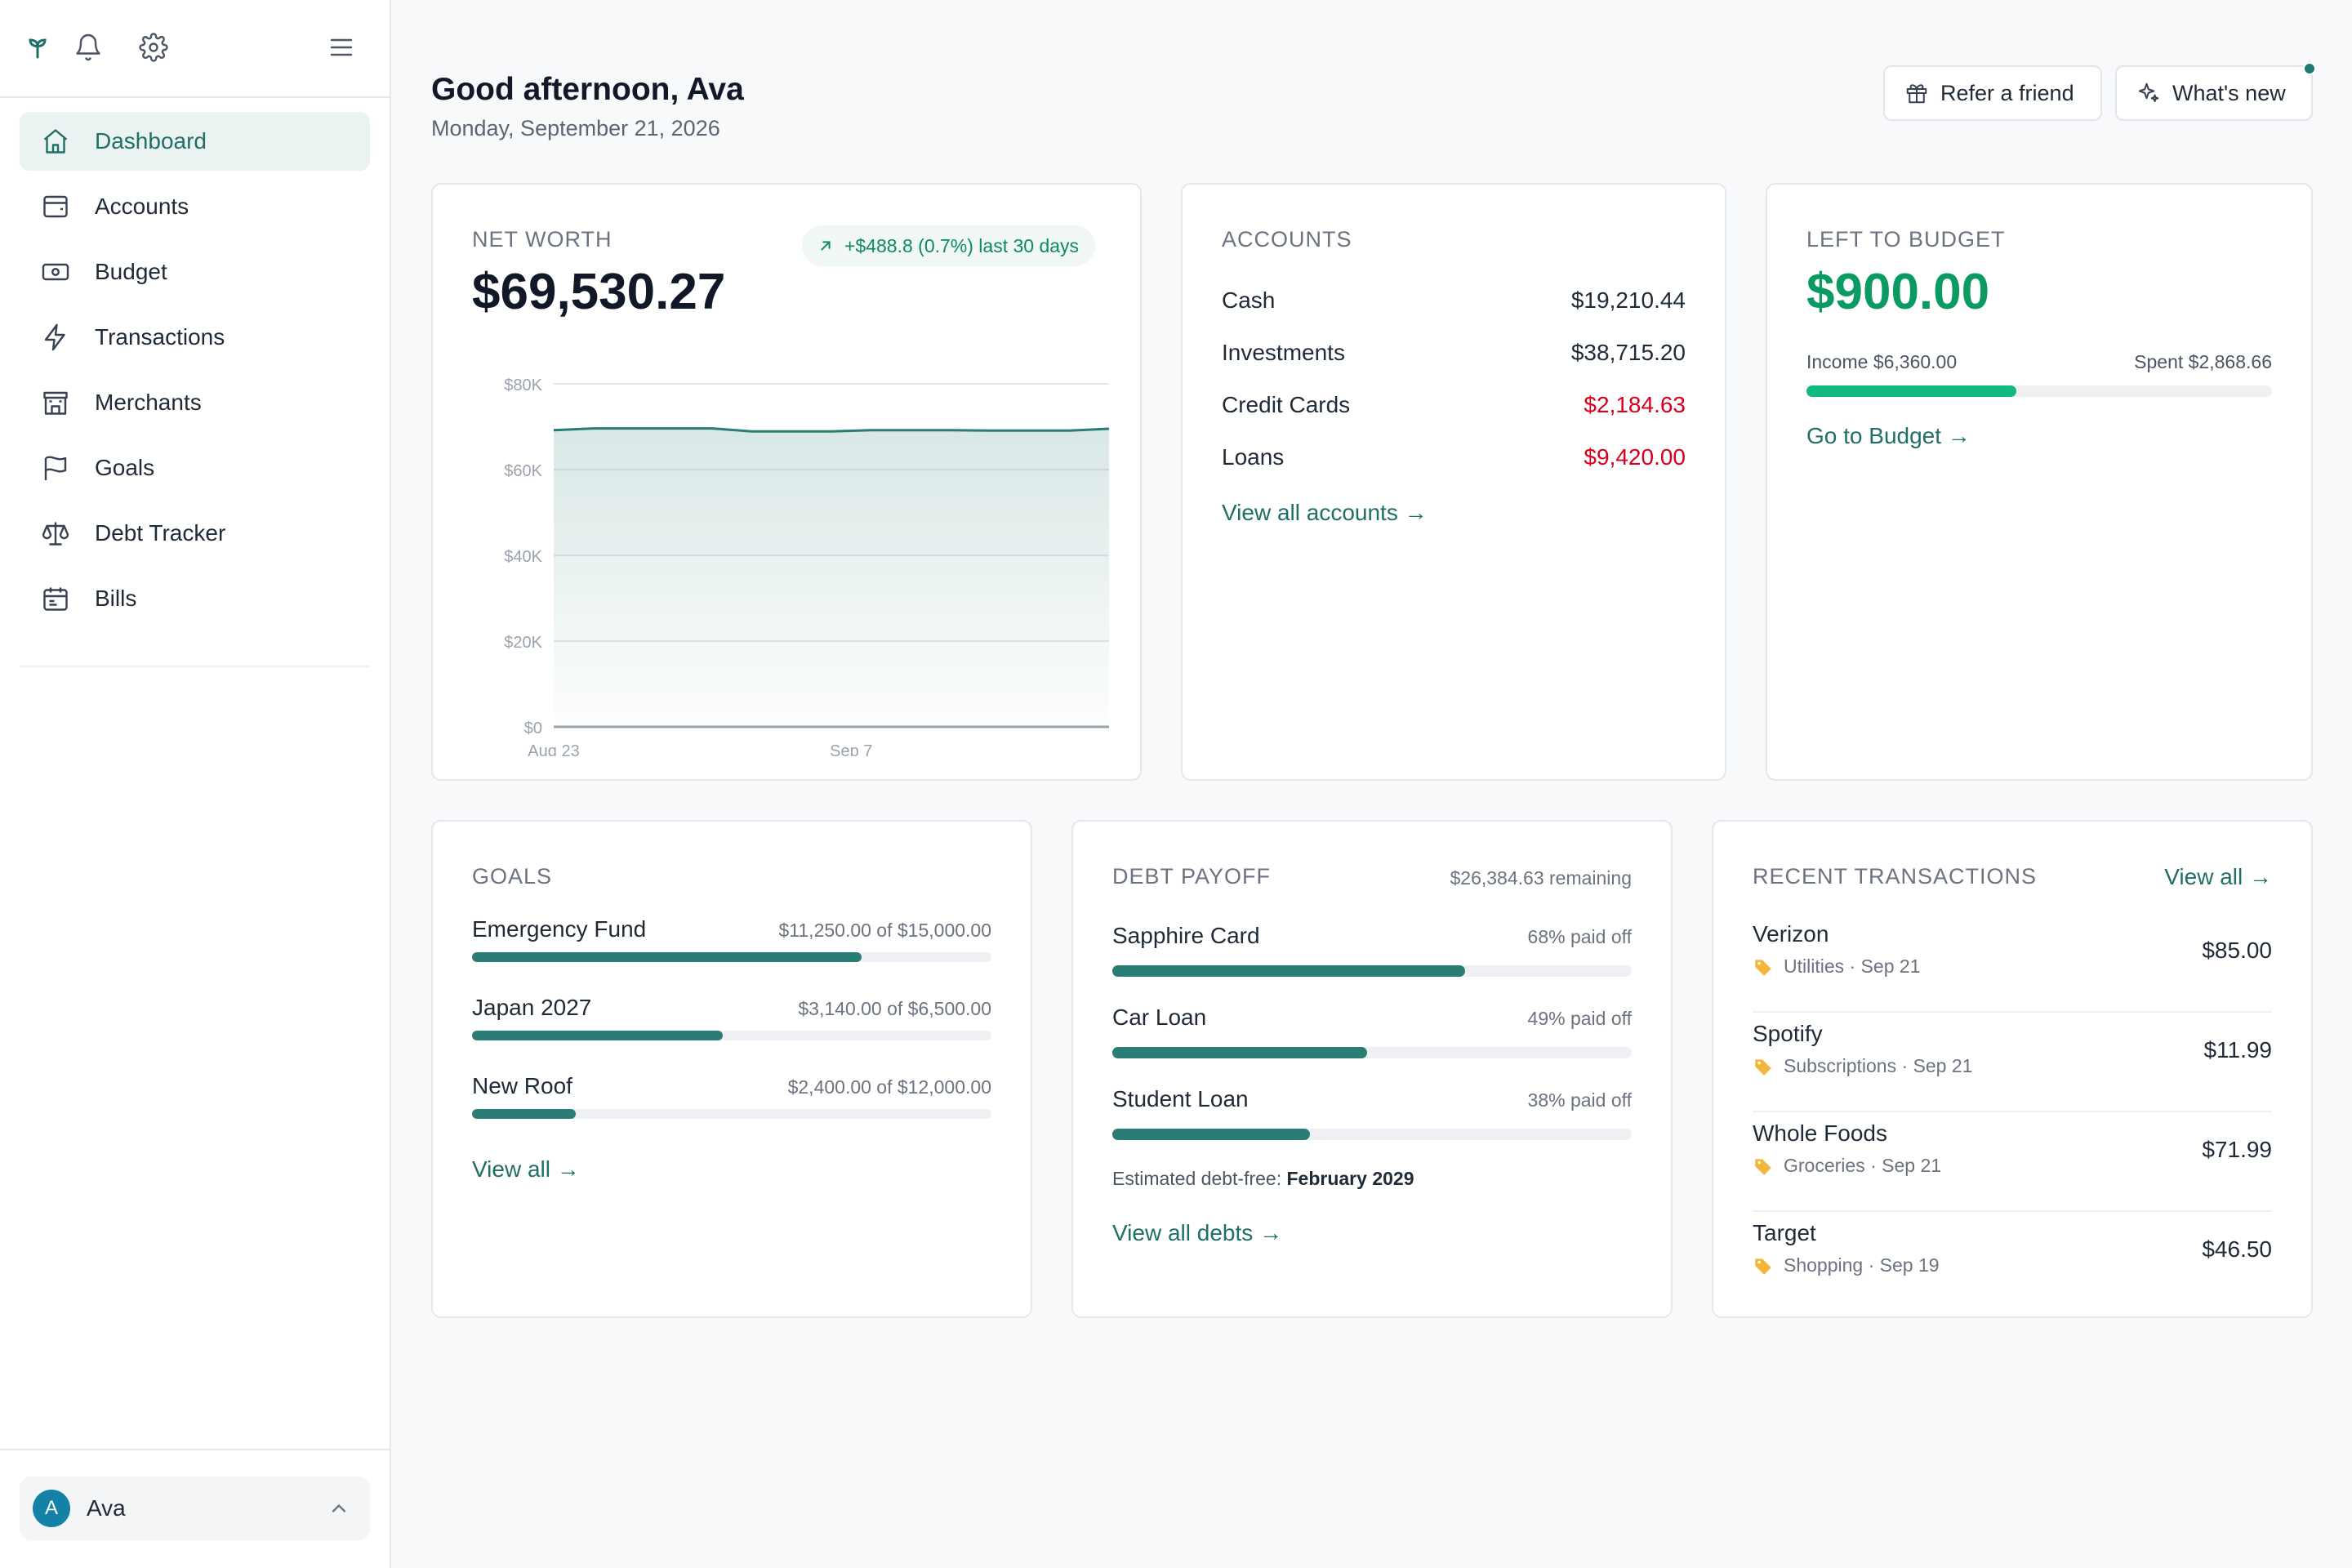  Describe the element at coordinates (2012, 1162) in the screenshot. I see `transaction-row: Whole Foods Groceries · Sep 21 $71.99` at that location.